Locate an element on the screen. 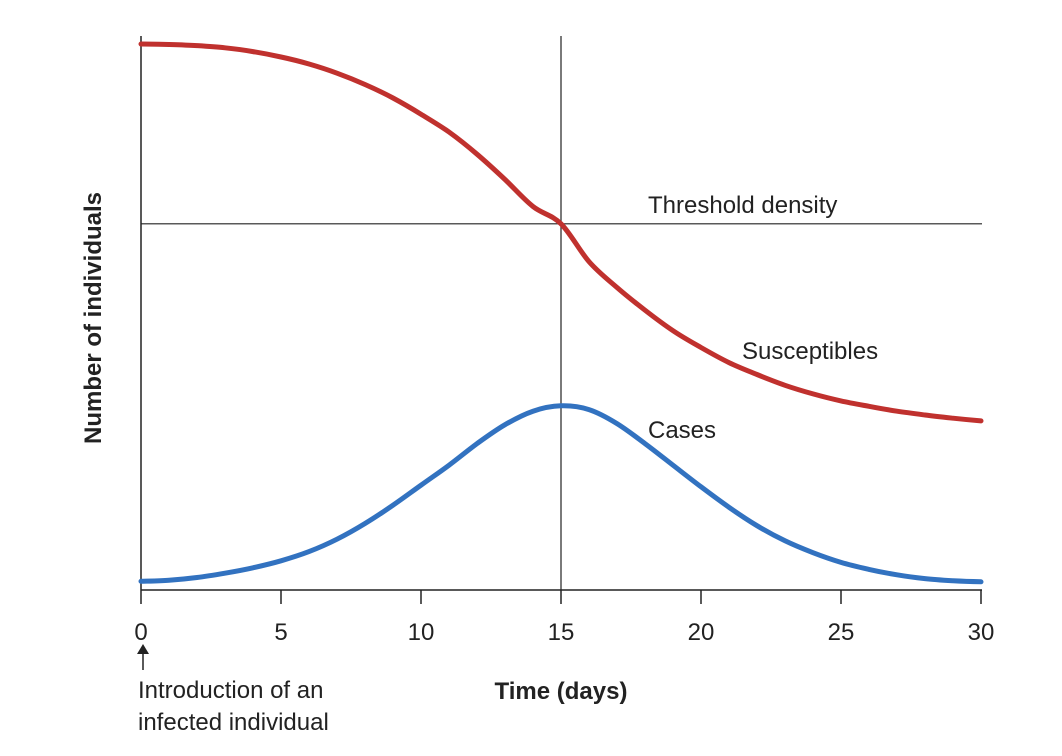 The width and height of the screenshot is (1062, 756). x-tick-label: 5 is located at coordinates (280, 632).